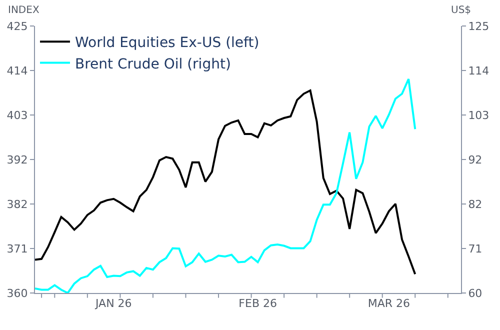 This screenshot has width=500, height=330. What do you see at coordinates (475, 204) in the screenshot?
I see `y2-tick-label: 82` at bounding box center [475, 204].